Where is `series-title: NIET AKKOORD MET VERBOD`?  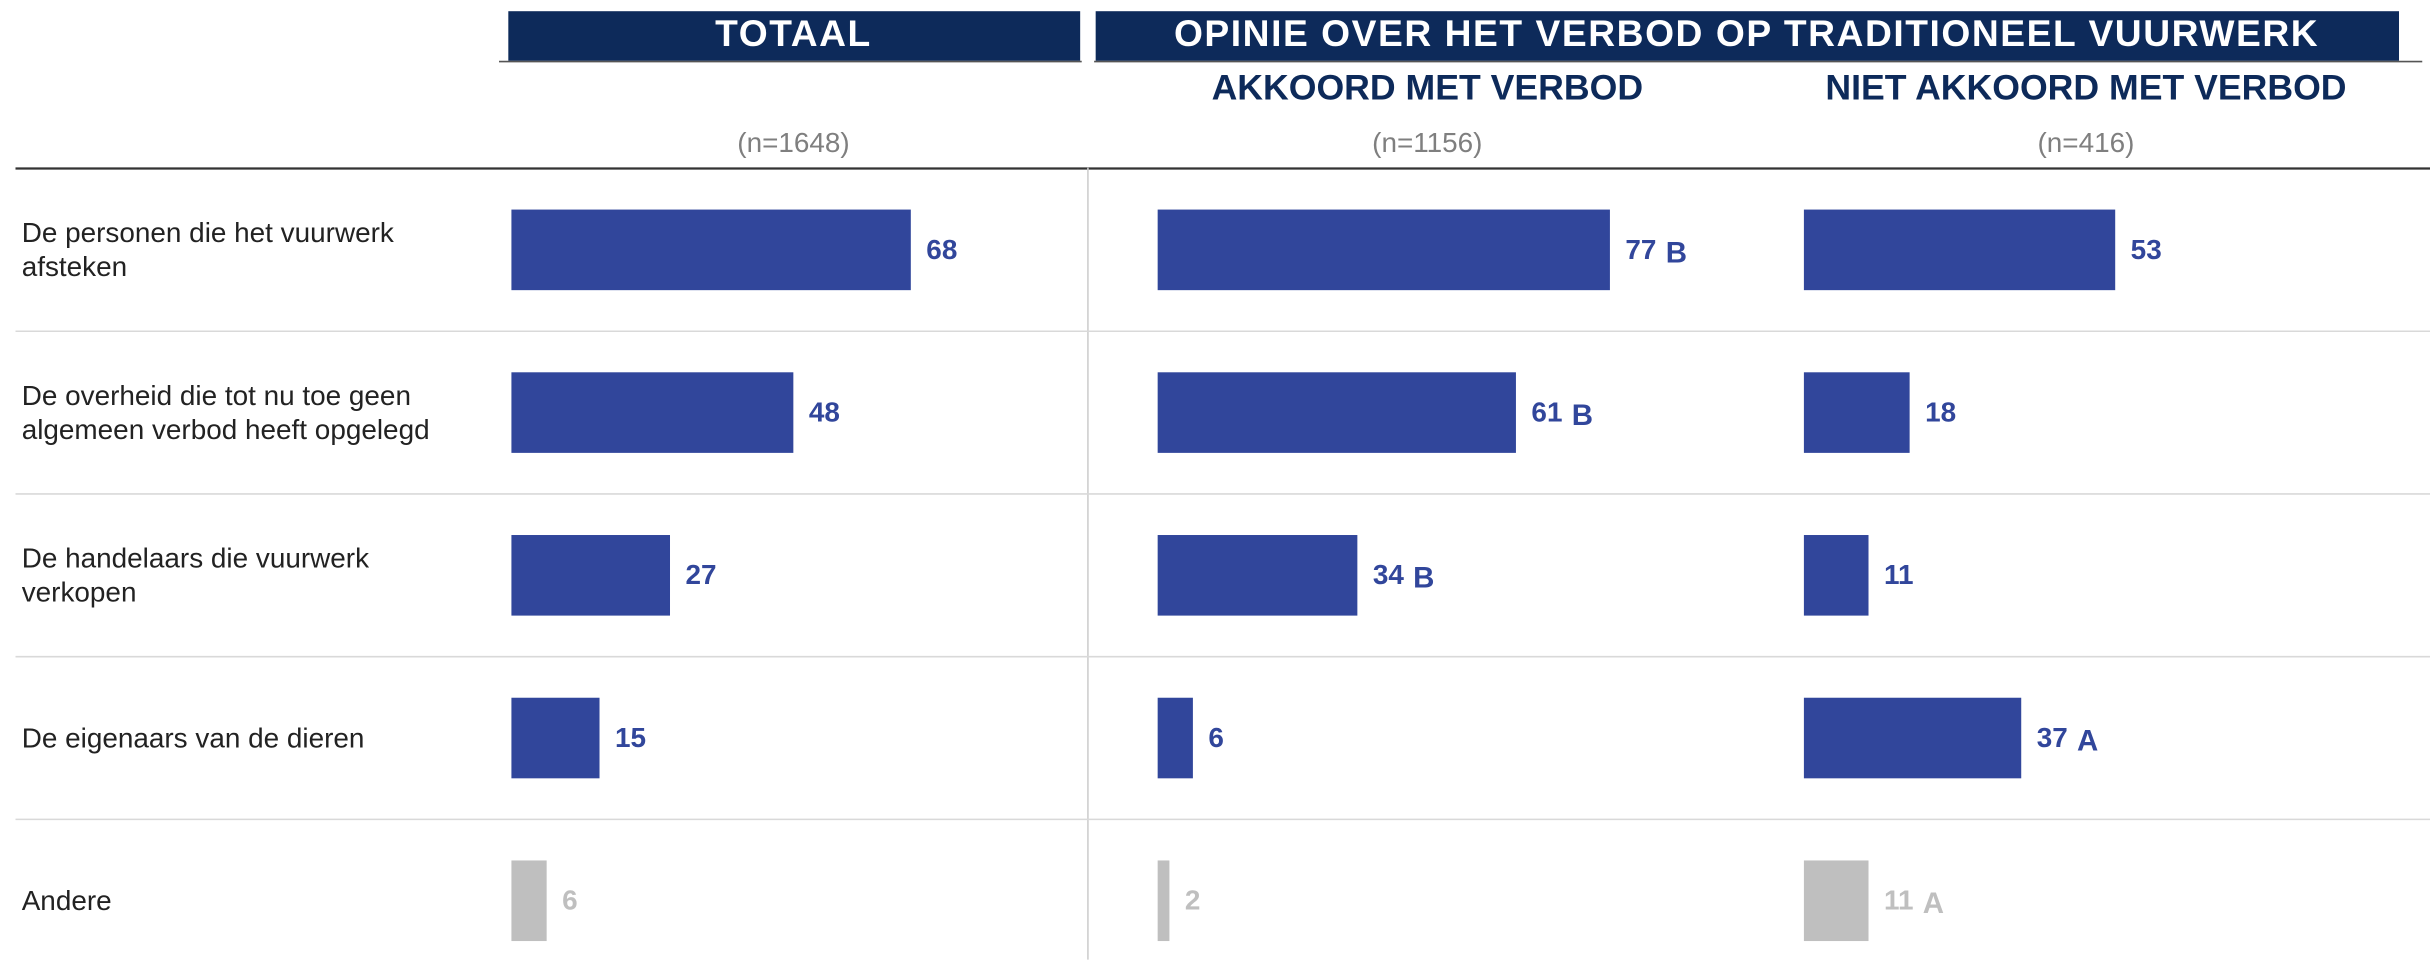
series-title: NIET AKKOORD MET VERBOD is located at coordinates (2085, 88).